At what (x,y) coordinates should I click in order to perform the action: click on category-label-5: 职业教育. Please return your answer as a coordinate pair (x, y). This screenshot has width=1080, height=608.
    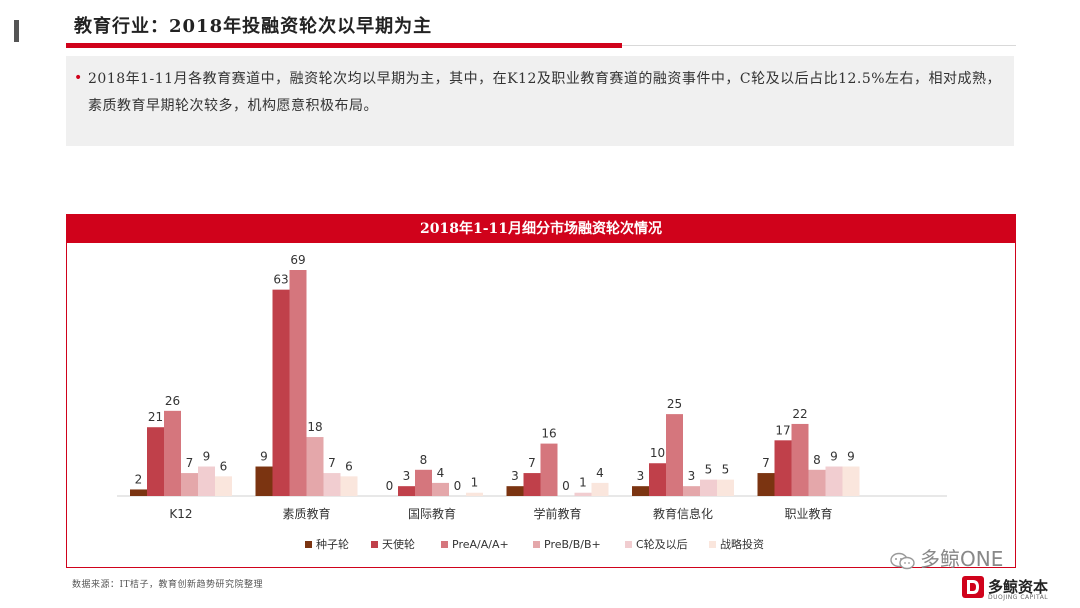
    Looking at the image, I should click on (808, 513).